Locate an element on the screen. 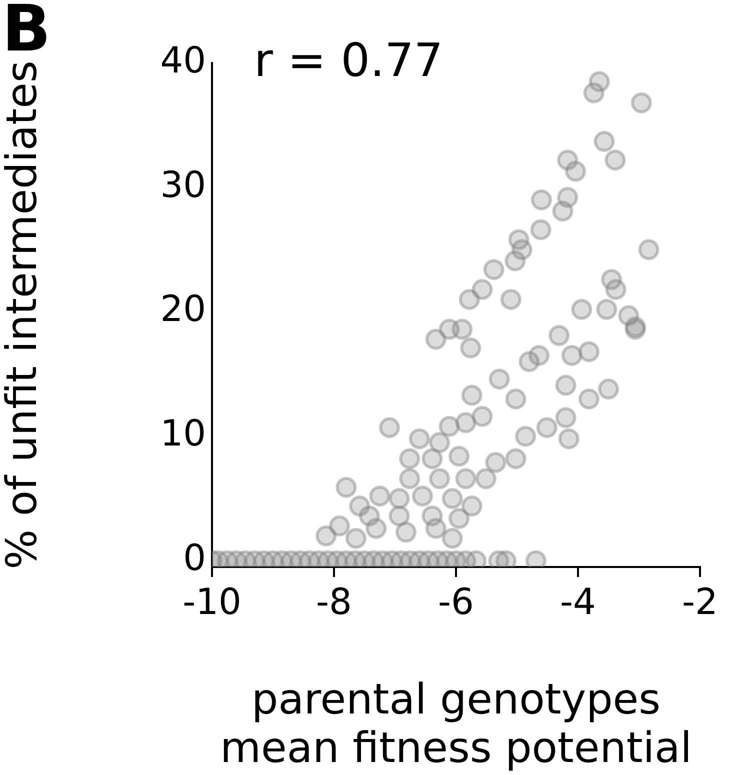  y-tick-label: 0 is located at coordinates (194, 559).